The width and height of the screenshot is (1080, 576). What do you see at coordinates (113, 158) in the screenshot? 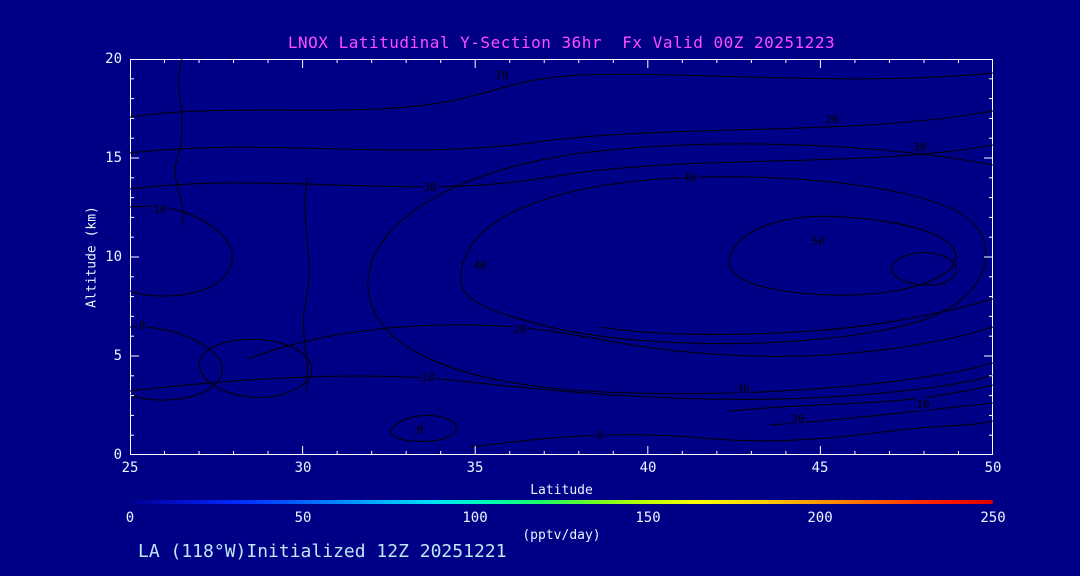
I see `y-tick-label: 15` at bounding box center [113, 158].